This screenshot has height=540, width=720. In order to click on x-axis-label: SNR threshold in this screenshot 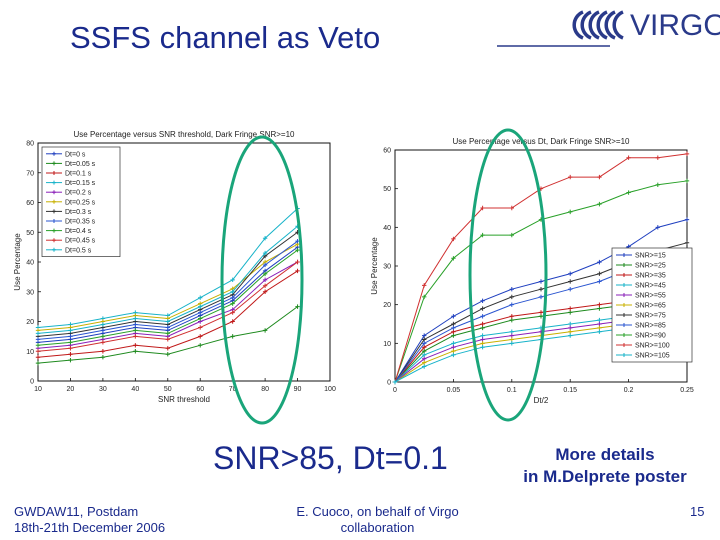, I will do `click(184, 399)`.